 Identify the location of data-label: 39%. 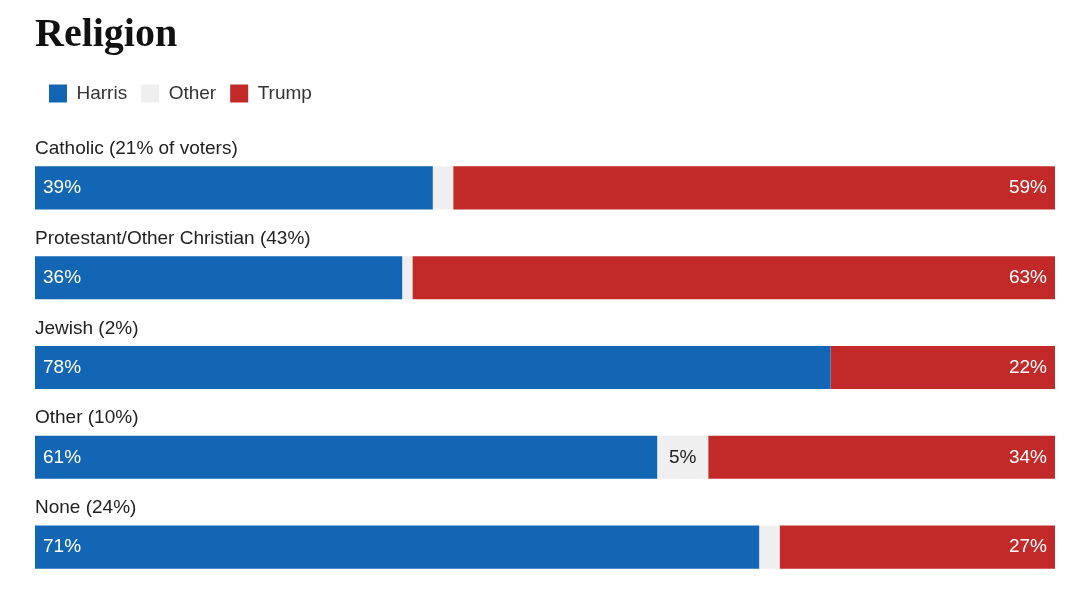
(62, 187).